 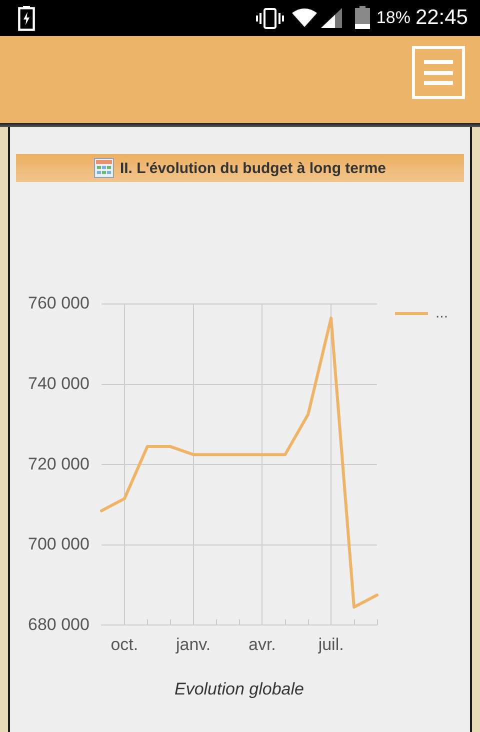 What do you see at coordinates (59, 464) in the screenshot?
I see `y-tick-label: 720 000` at bounding box center [59, 464].